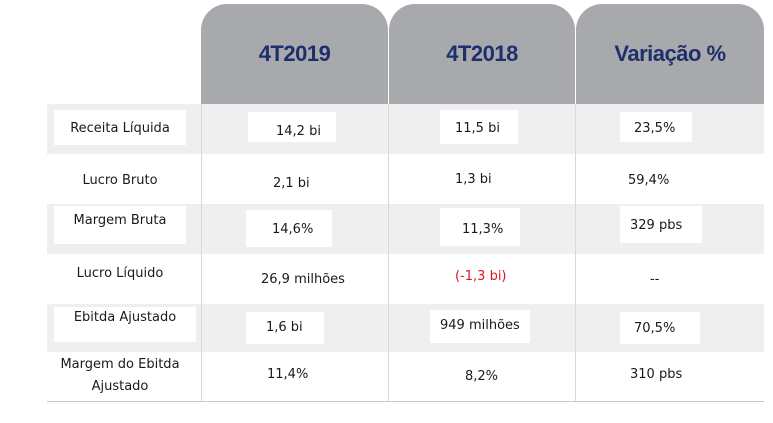 The width and height of the screenshot is (773, 423). Describe the element at coordinates (288, 374) in the screenshot. I see `cell-4t2019: 11,4%` at that location.